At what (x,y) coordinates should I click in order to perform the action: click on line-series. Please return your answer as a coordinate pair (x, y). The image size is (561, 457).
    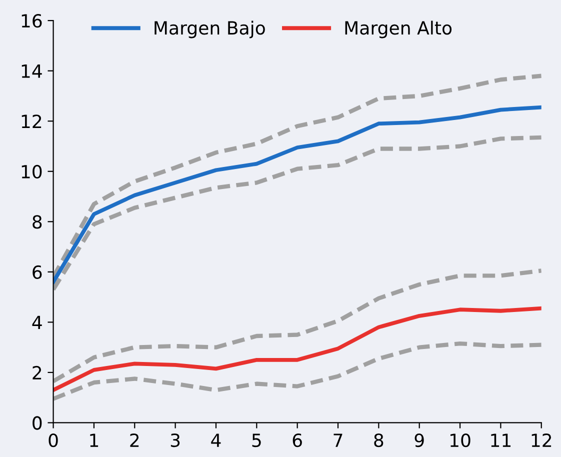
    Looking at the image, I should click on (297, 371).